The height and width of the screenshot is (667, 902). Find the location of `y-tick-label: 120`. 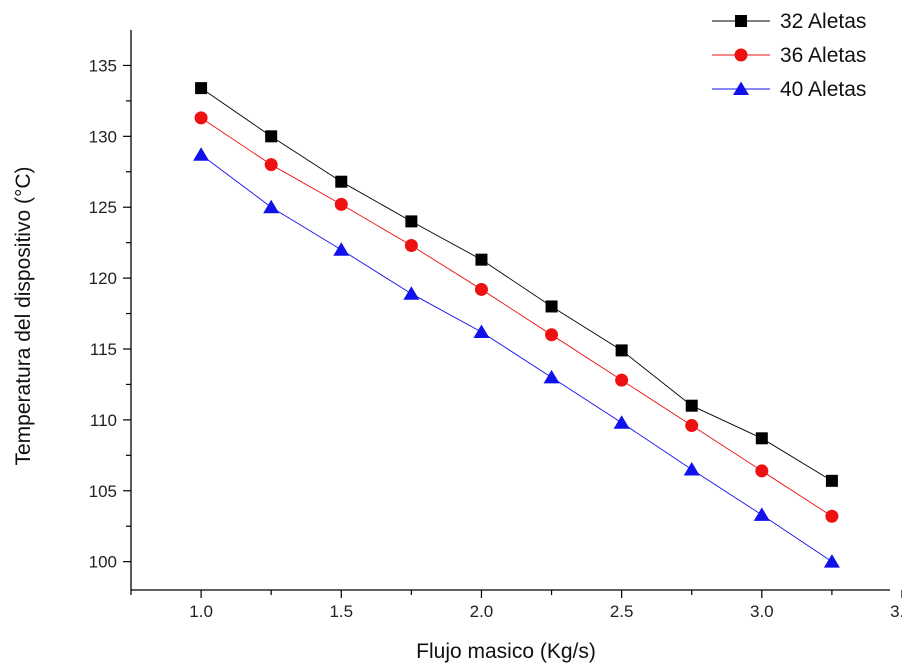

y-tick-label: 120 is located at coordinates (103, 278).